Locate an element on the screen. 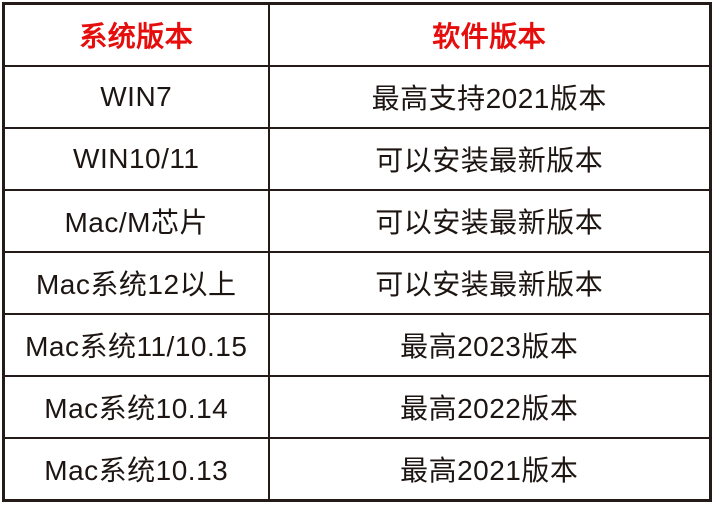  table-row: Mac系统10.13 最高2021版本 is located at coordinates (357, 469).